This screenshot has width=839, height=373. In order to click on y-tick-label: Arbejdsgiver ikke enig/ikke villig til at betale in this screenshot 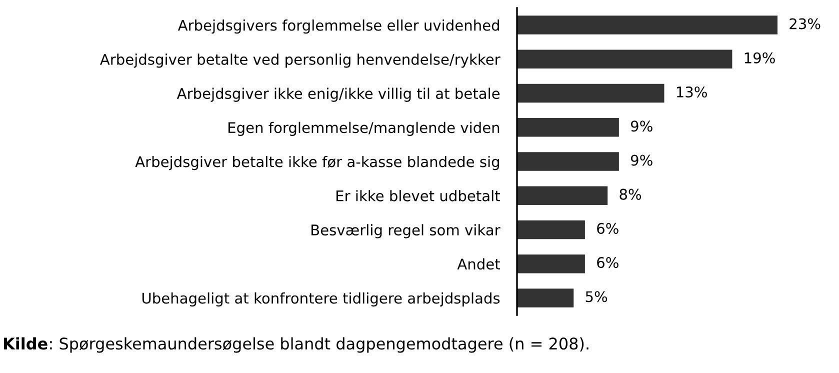, I will do `click(338, 95)`.